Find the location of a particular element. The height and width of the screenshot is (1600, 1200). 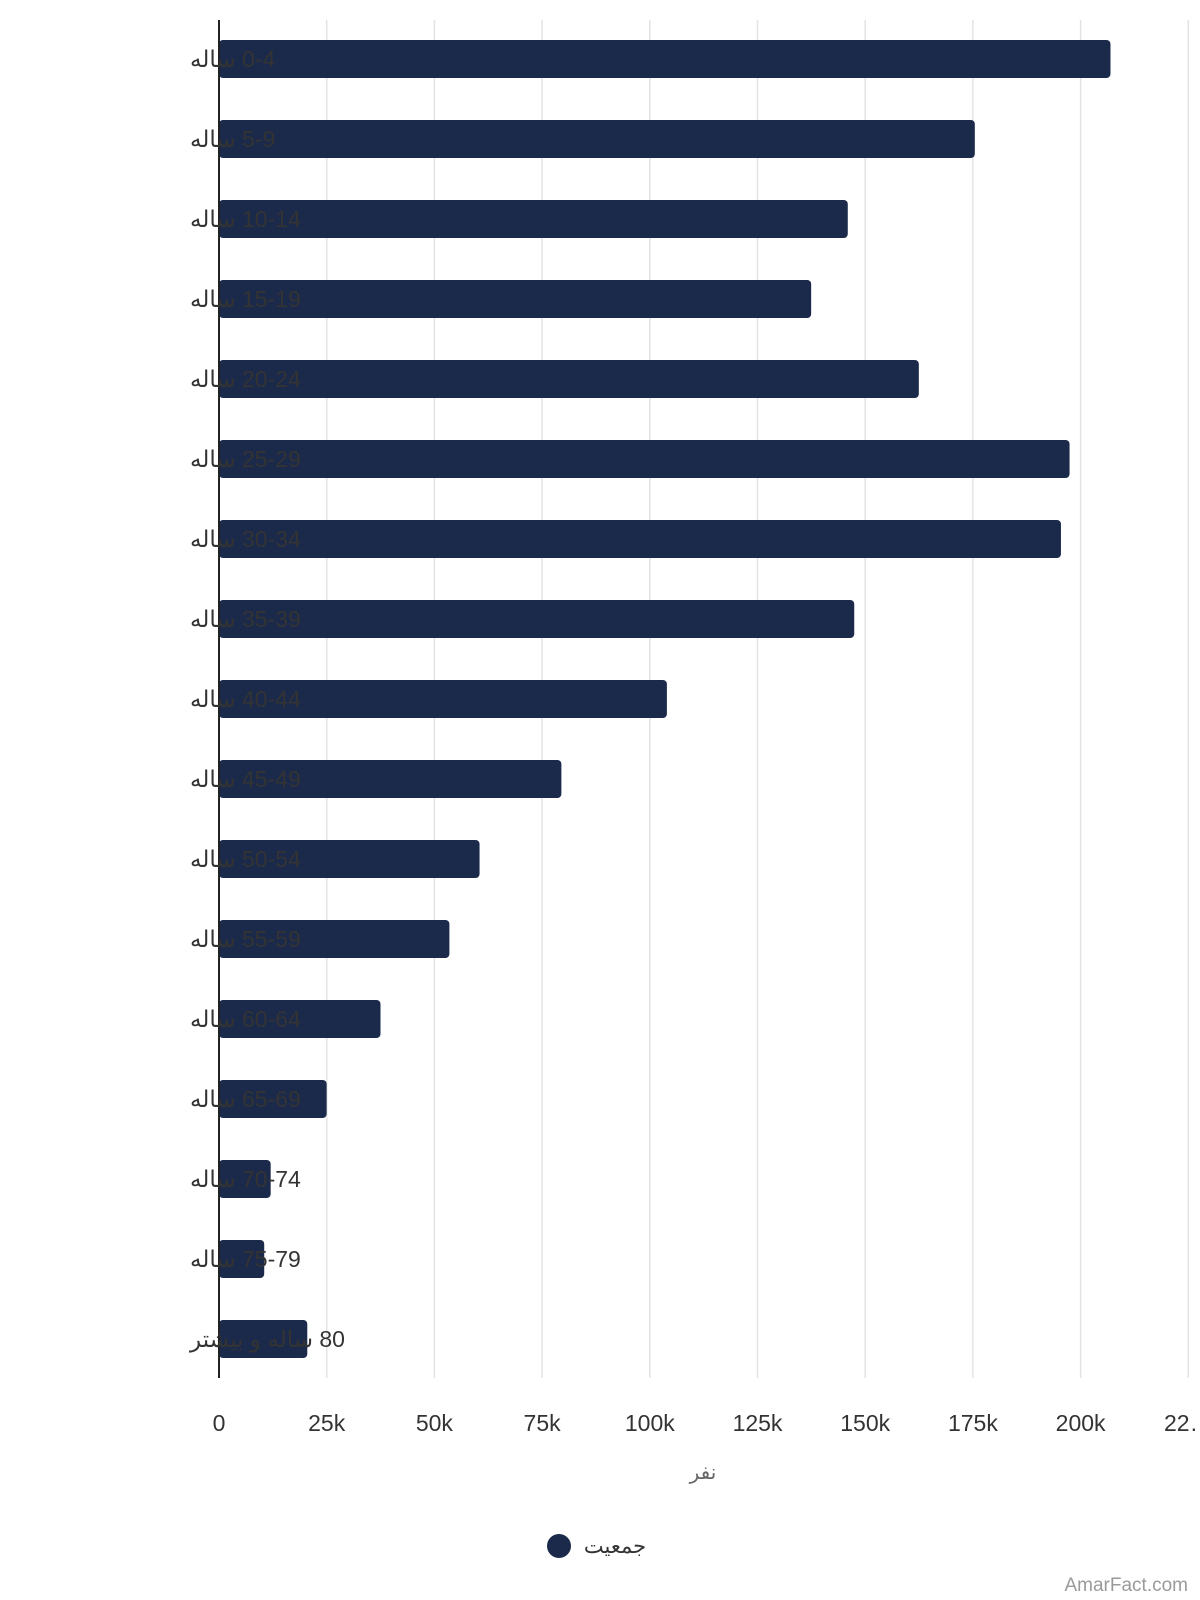

category-label: 70-74 ساله is located at coordinates (245, 1179).